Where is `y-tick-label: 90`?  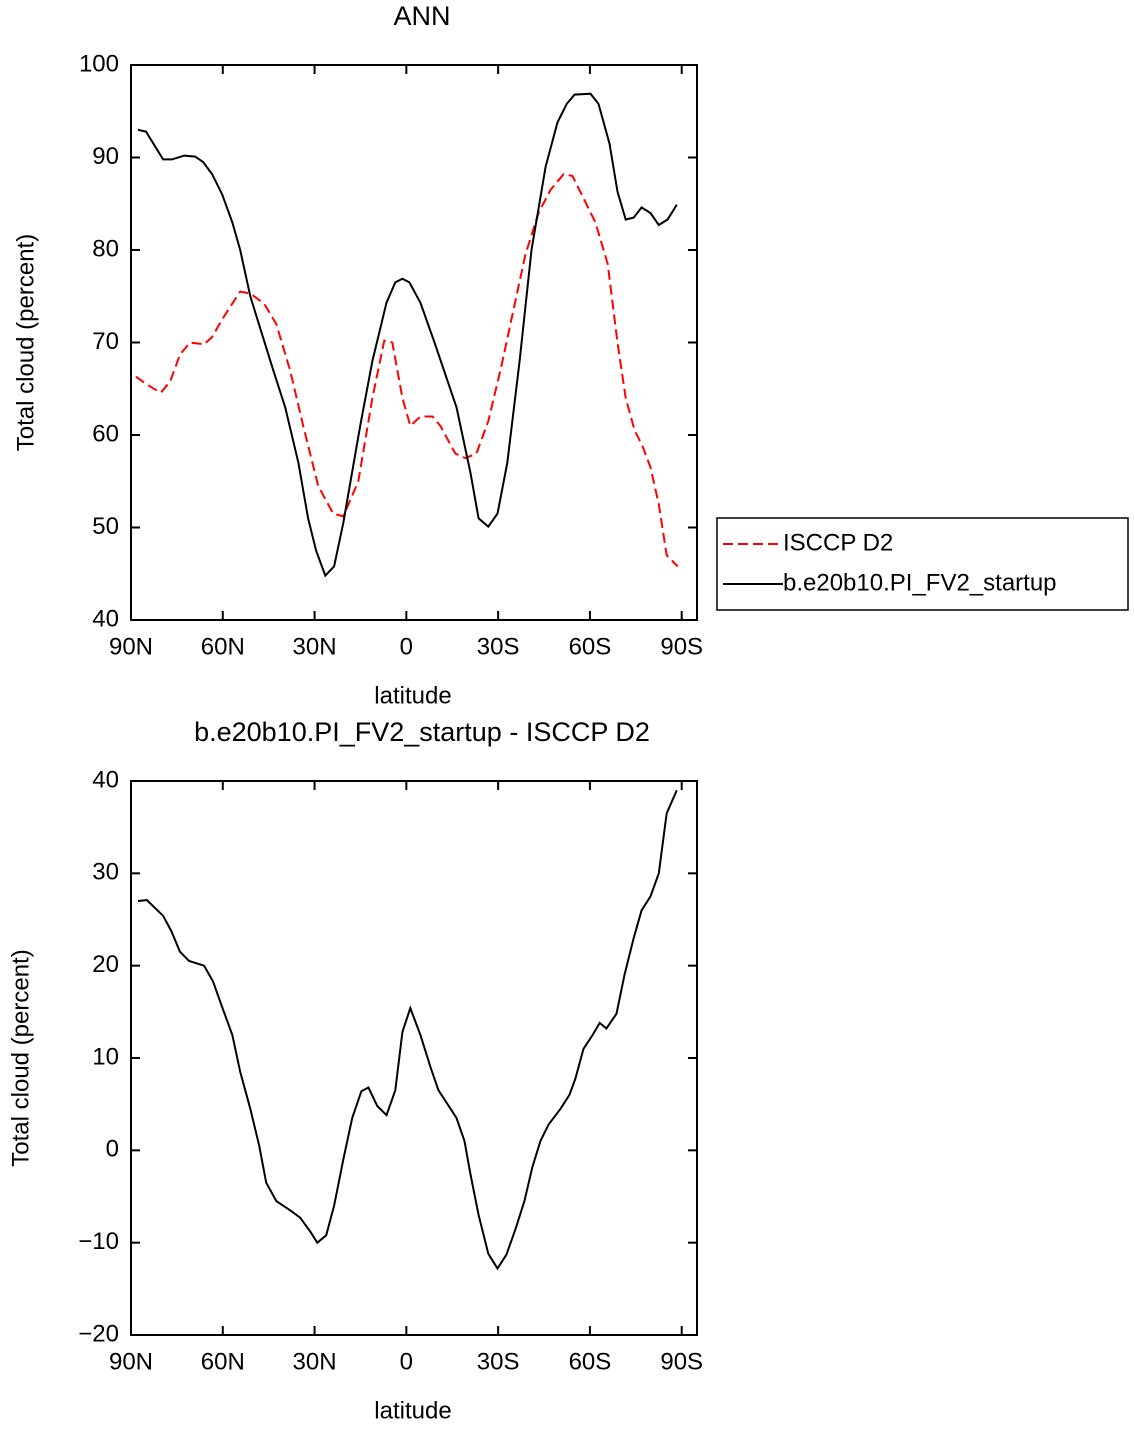 y-tick-label: 90 is located at coordinates (105, 156).